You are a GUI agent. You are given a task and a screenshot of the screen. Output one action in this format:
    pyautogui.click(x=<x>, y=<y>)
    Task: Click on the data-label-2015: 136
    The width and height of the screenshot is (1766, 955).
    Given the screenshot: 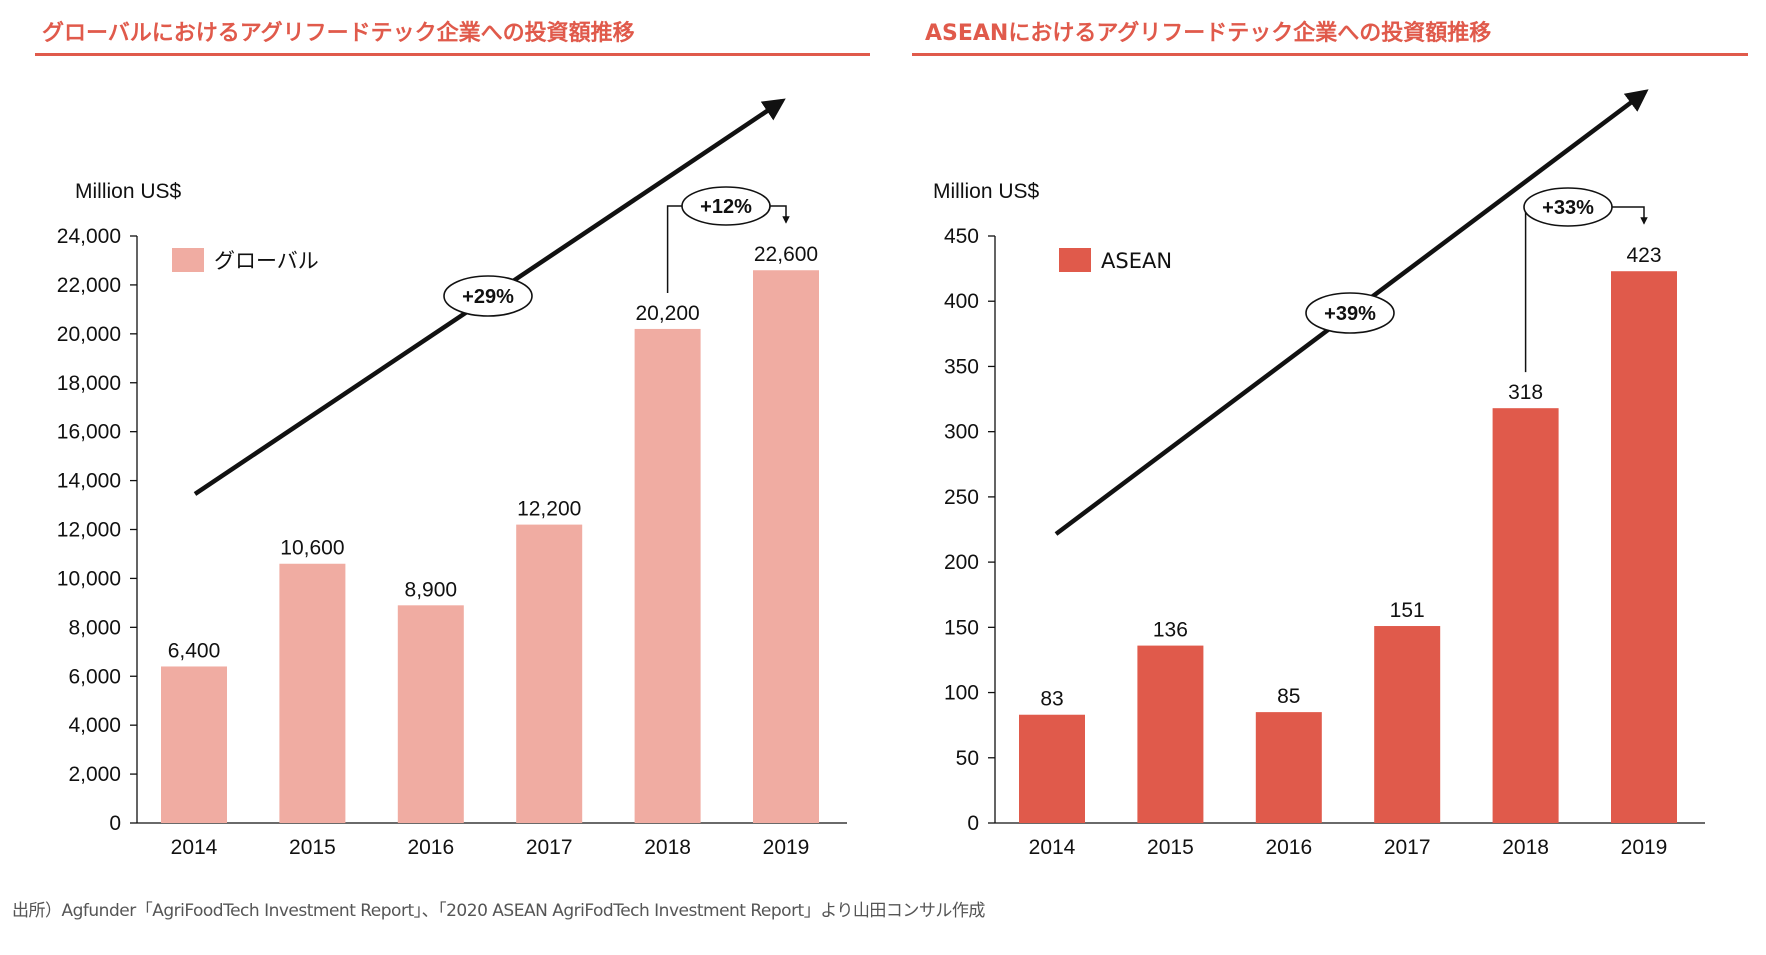 What is the action you would take?
    pyautogui.click(x=1170, y=630)
    